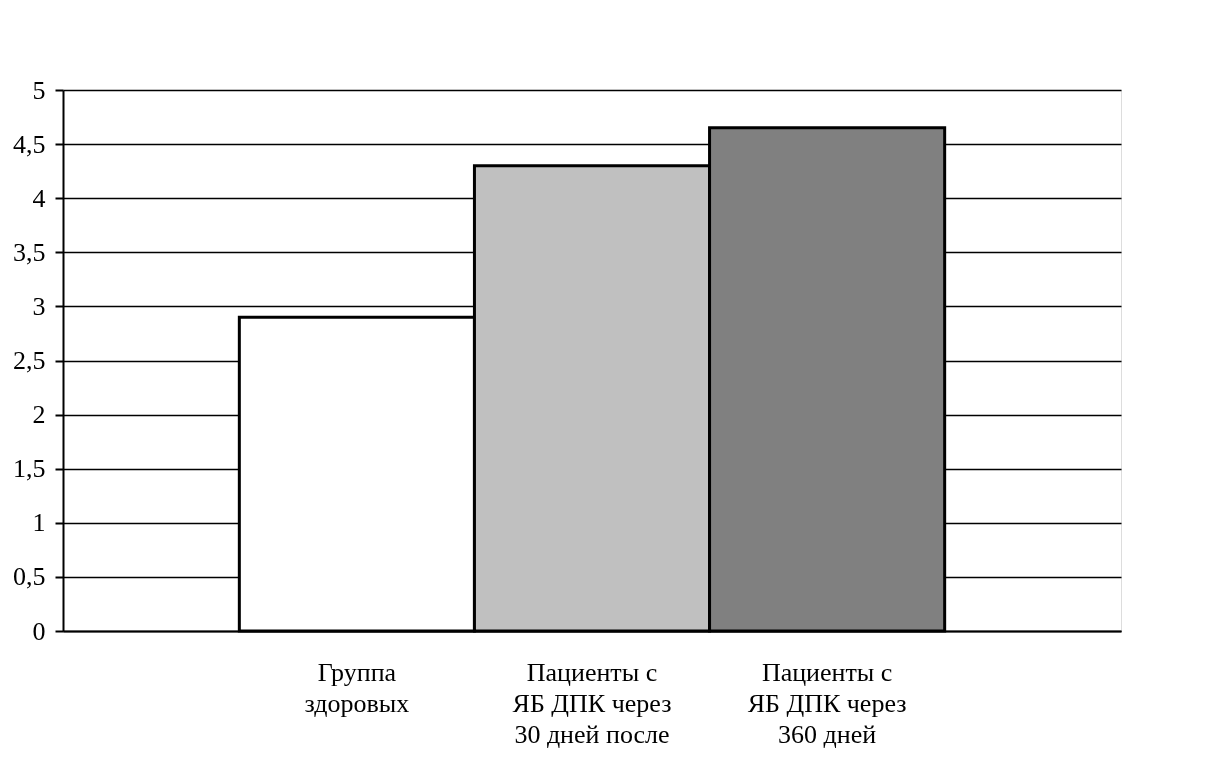 Image resolution: width=1207 pixels, height=762 pixels. Describe the element at coordinates (39, 306) in the screenshot. I see `y-tick-label: 3` at that location.